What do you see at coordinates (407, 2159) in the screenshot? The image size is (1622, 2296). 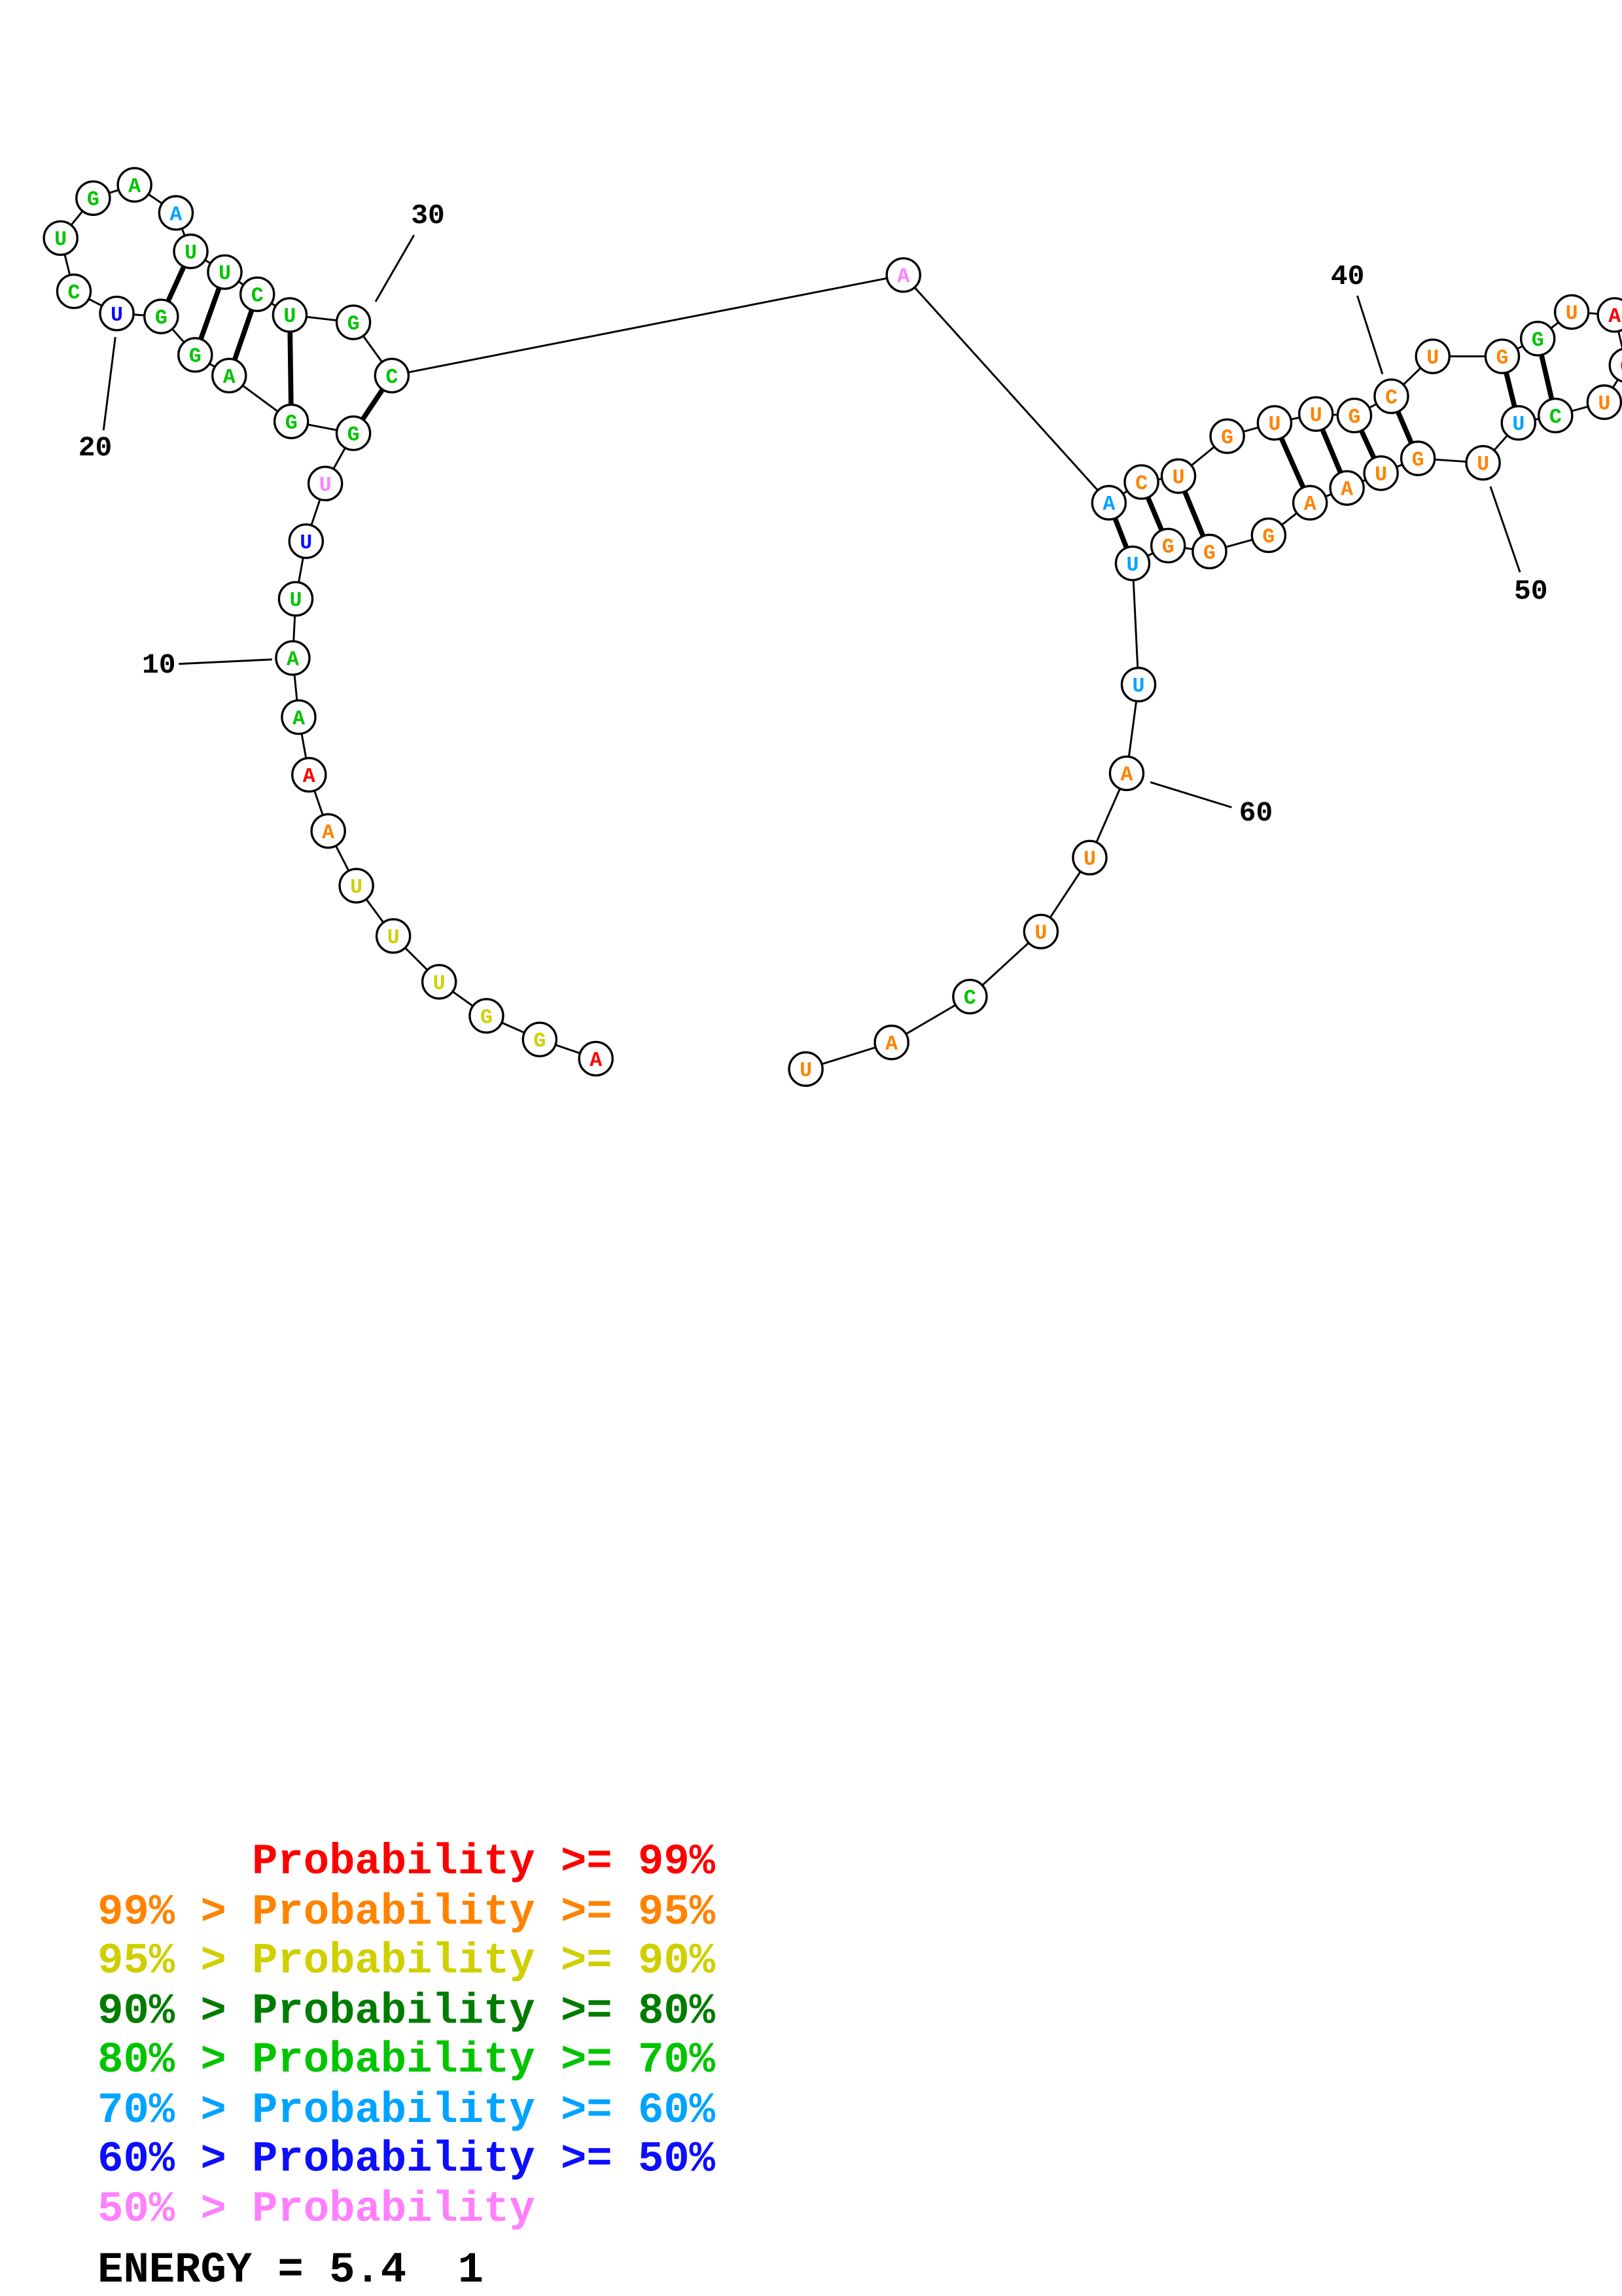 I see `legend-row-7: 60% > Probability >= 50%` at bounding box center [407, 2159].